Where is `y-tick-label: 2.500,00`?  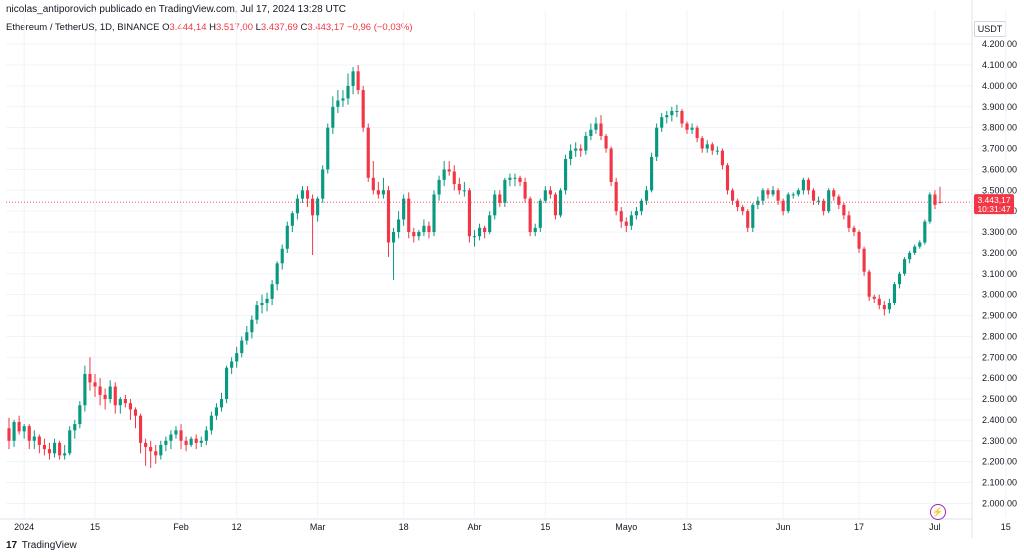
y-tick-label: 2.500,00 is located at coordinates (999, 399).